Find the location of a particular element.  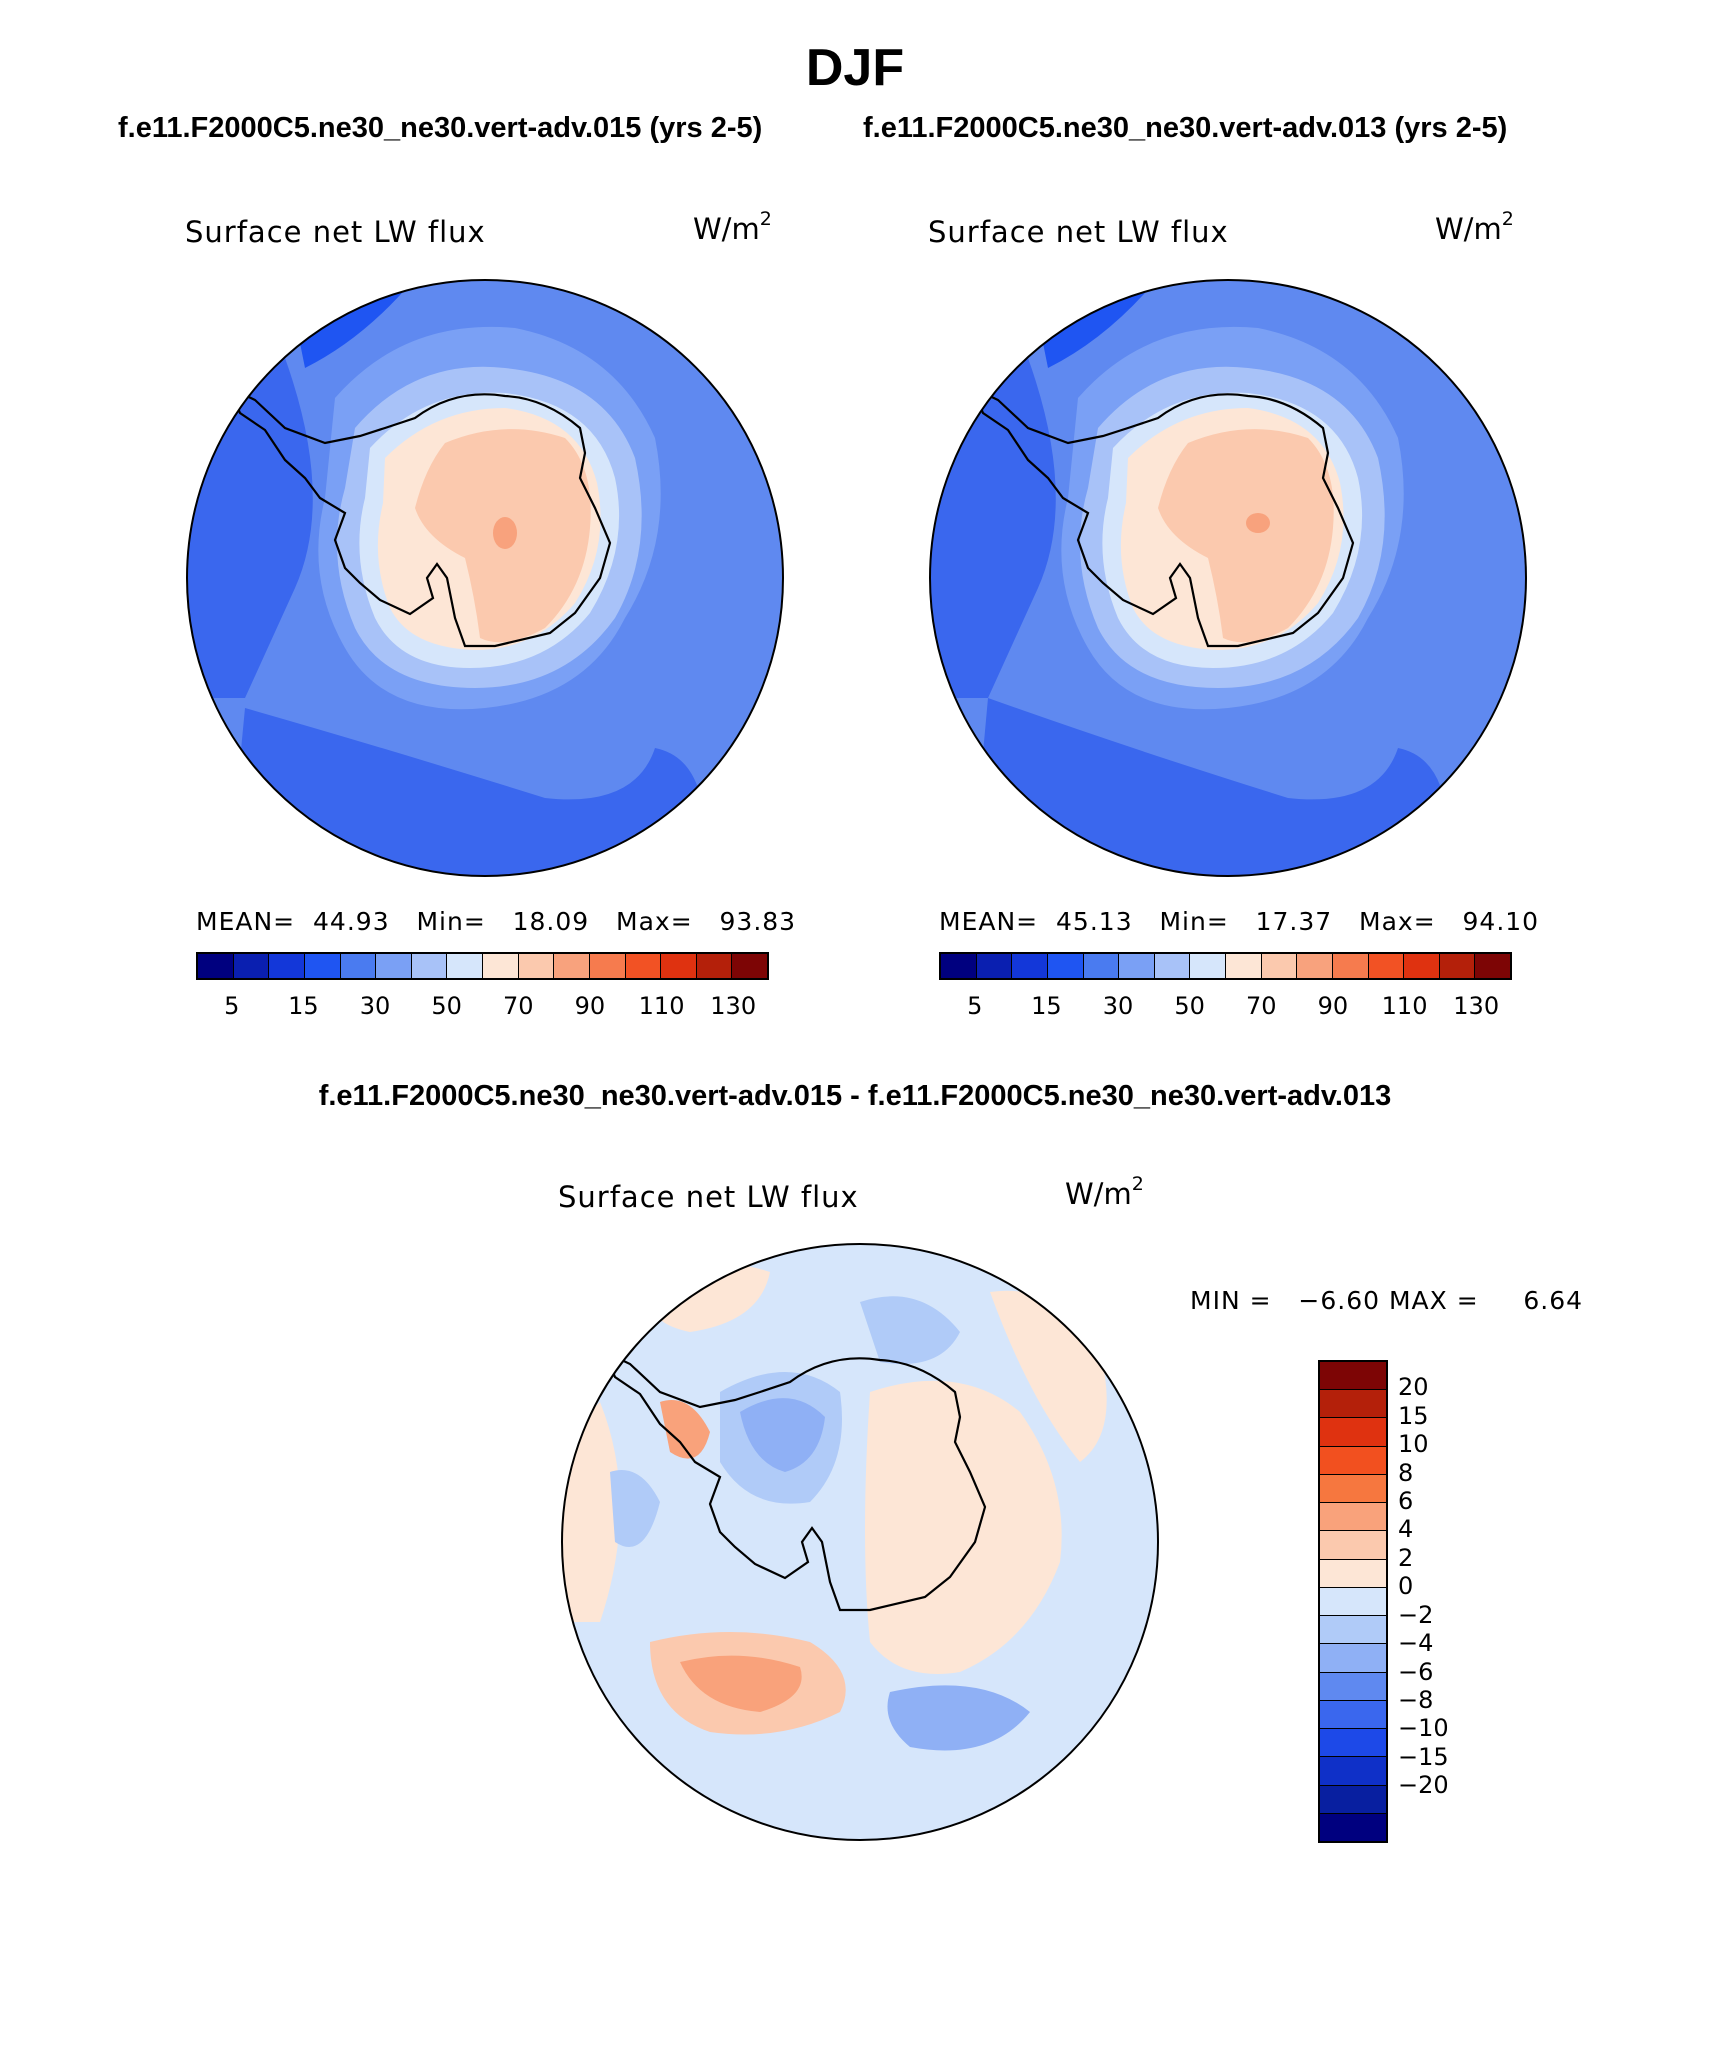

right-variable-label: Surface net LW flux is located at coordinates (1078, 232).